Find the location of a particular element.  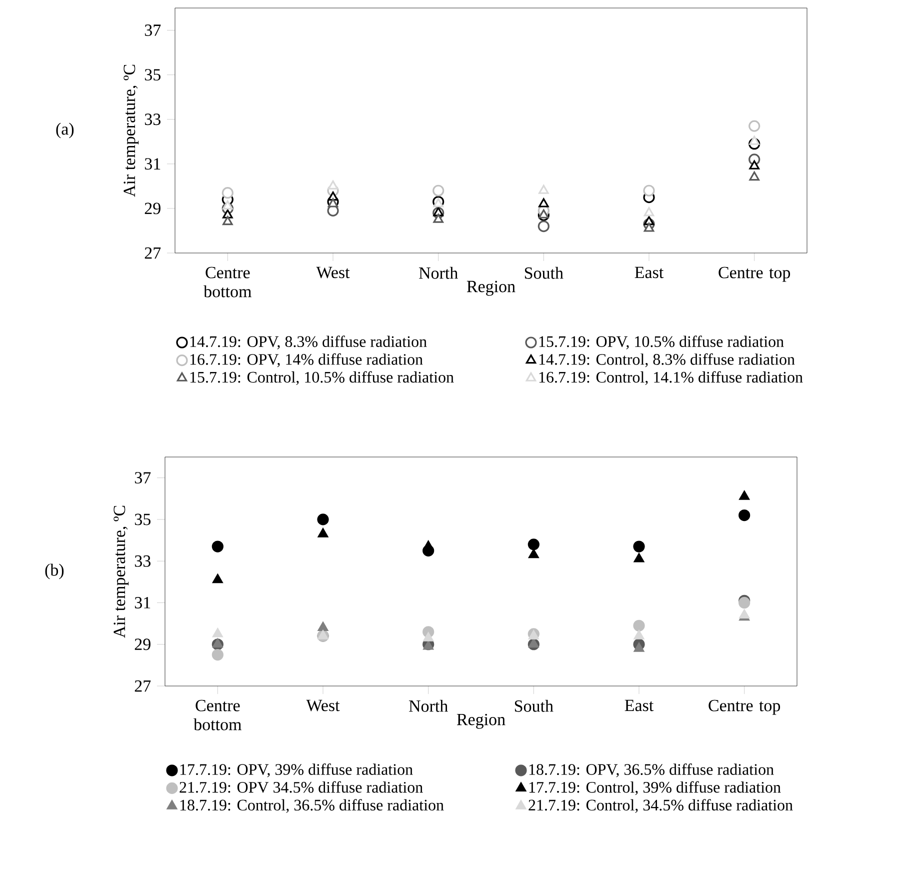

legend-label: 17.7.19: Control, 39% diffuse radiation is located at coordinates (655, 788).